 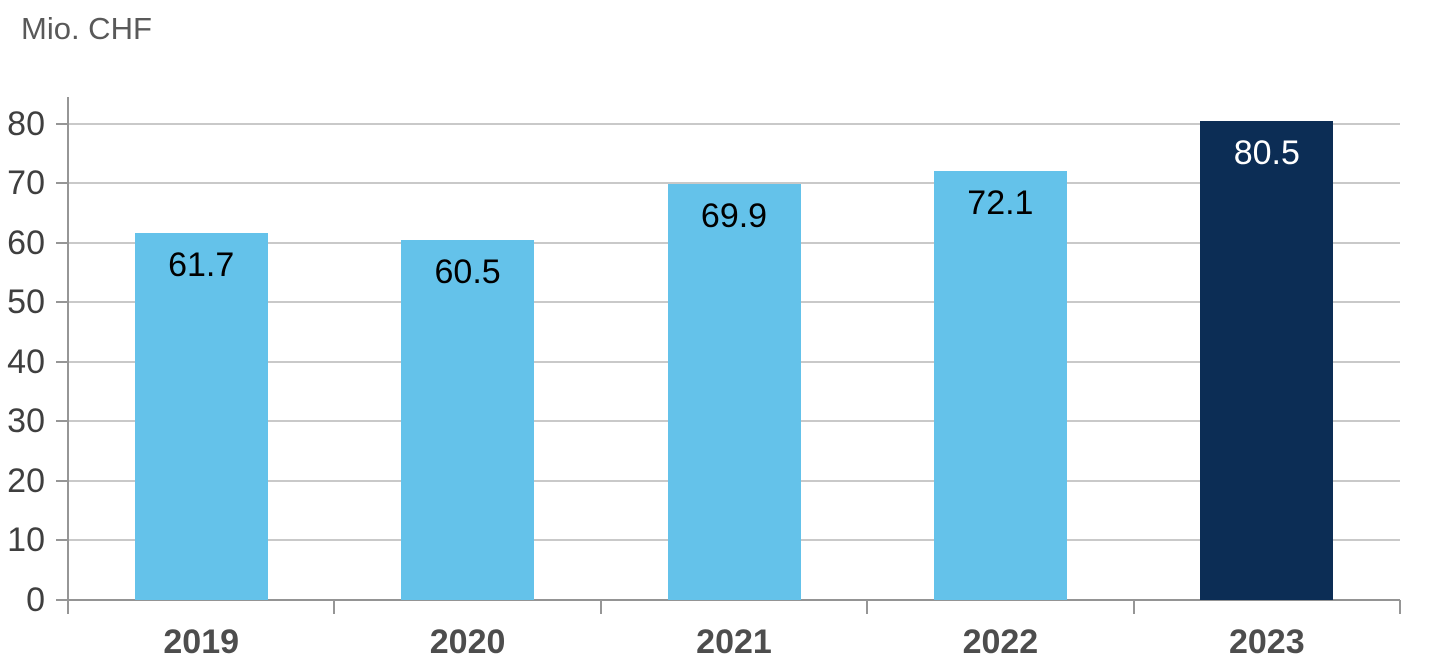 I want to click on bar-value-label-2019: 61.7, so click(x=201, y=264).